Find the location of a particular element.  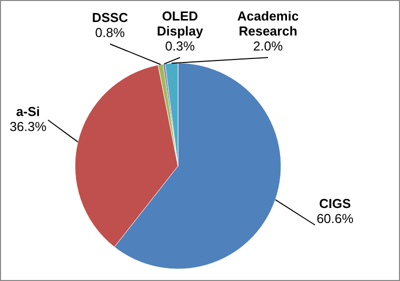

slice-label: Academic Research is located at coordinates (268, 23).